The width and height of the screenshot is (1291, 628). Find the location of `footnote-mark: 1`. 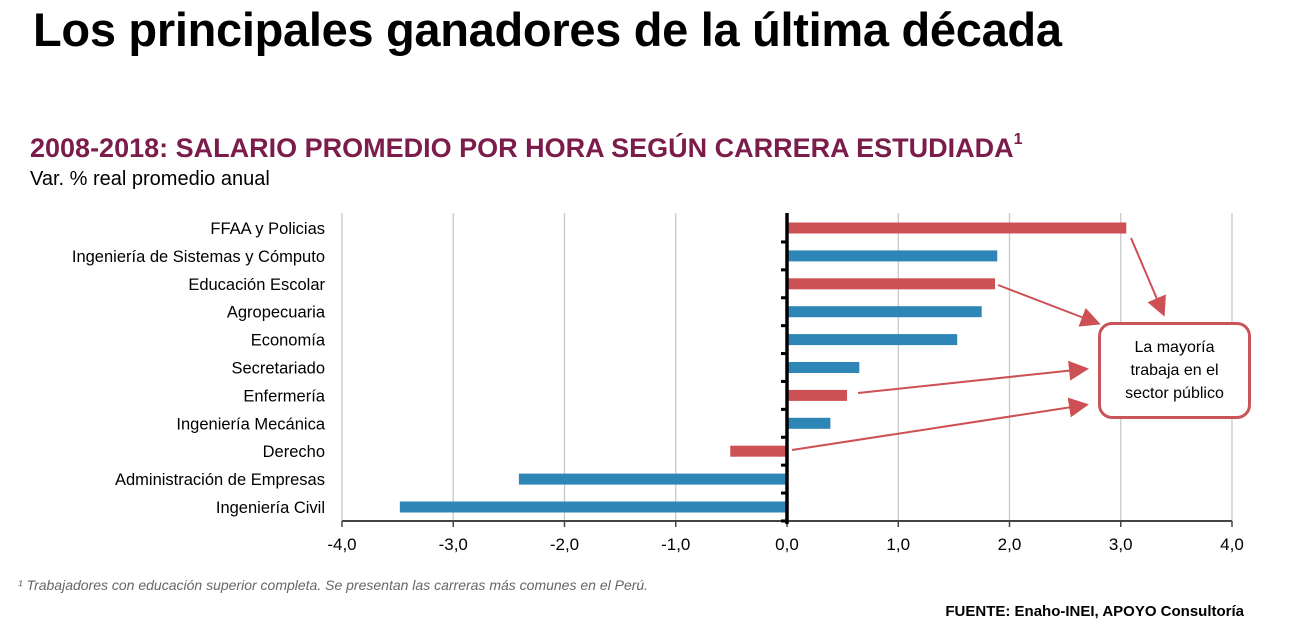

footnote-mark: 1 is located at coordinates (1018, 139).